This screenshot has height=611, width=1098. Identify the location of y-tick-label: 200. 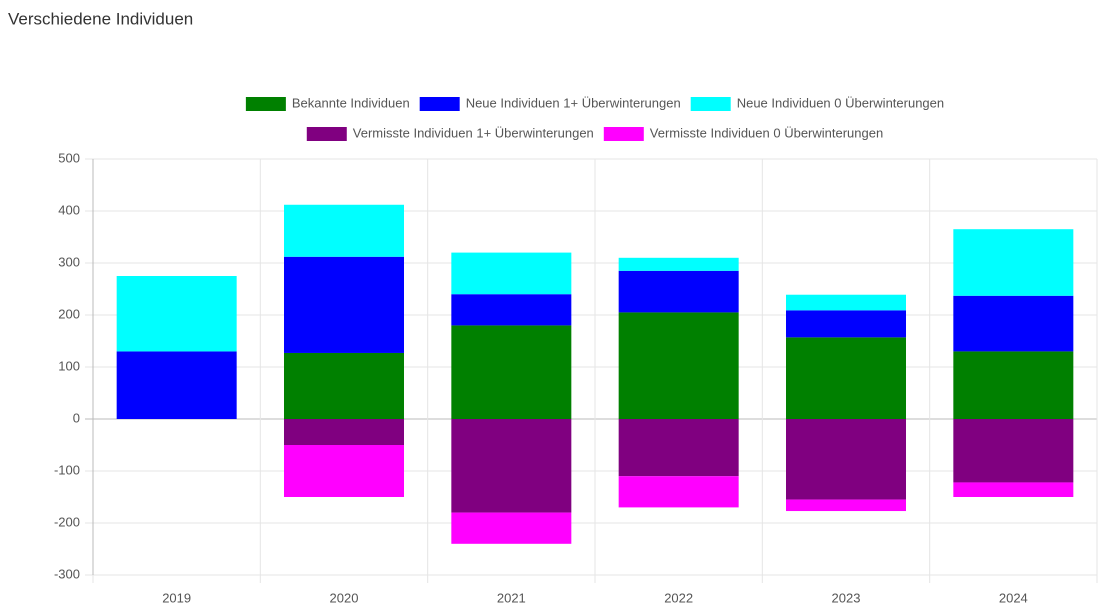
(69, 313).